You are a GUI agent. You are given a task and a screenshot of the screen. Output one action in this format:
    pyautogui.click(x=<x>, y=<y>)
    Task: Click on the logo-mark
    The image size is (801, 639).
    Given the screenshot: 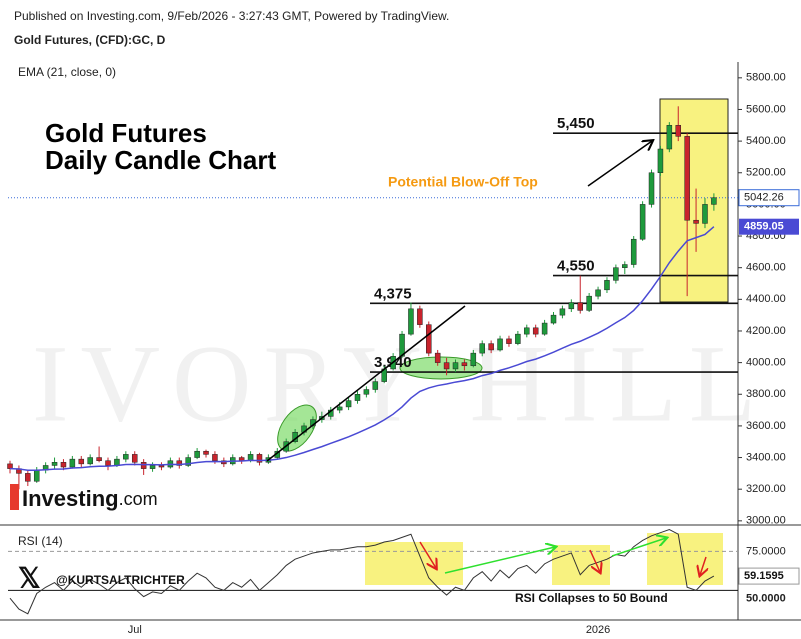 What is the action you would take?
    pyautogui.click(x=14, y=497)
    